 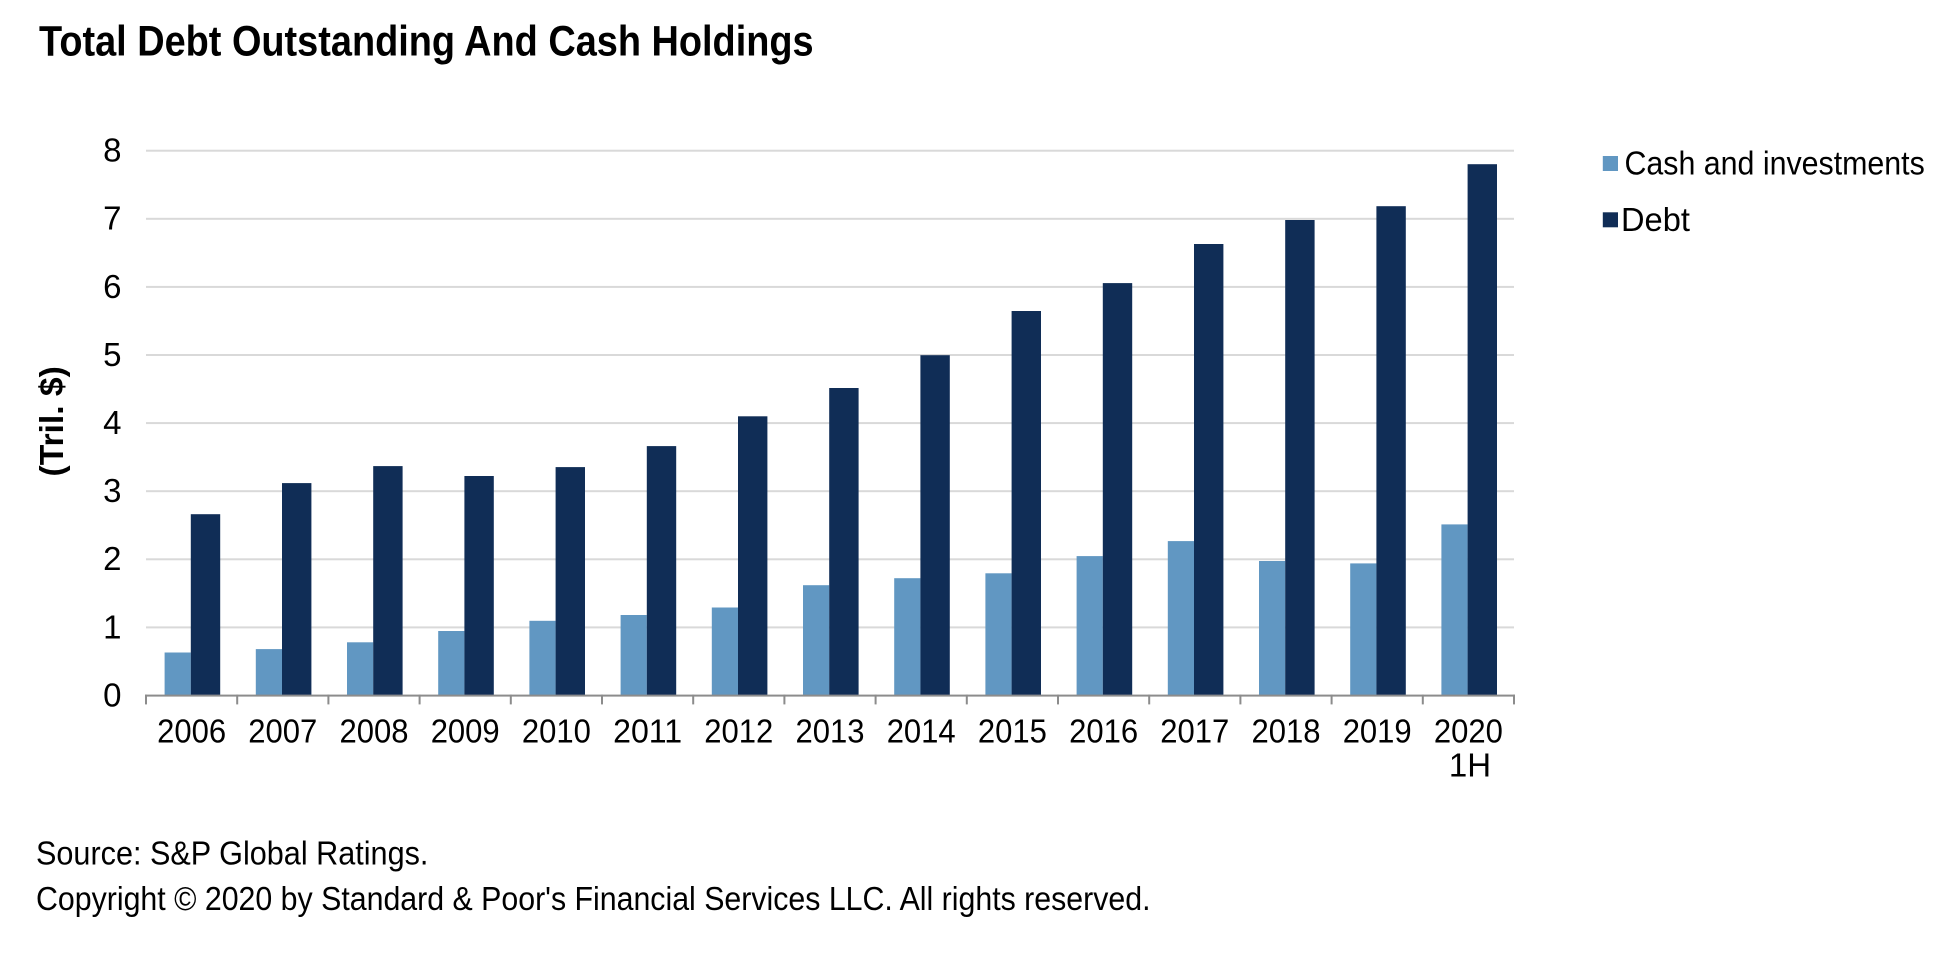 I want to click on svg-text: 6, so click(x=112, y=286).